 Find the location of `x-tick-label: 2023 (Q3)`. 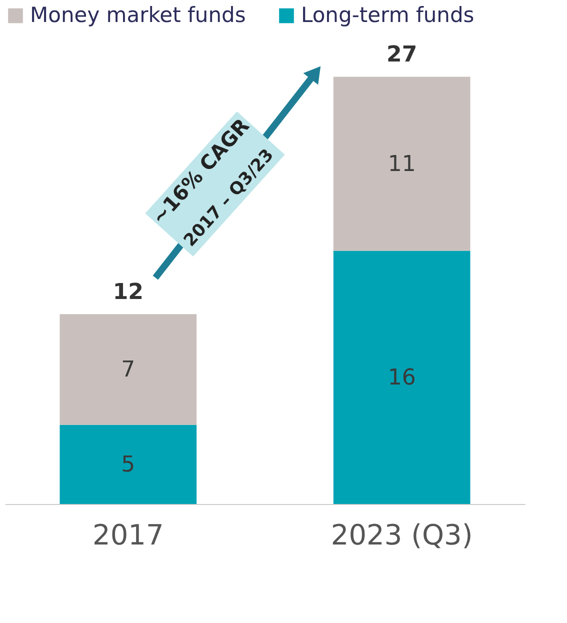

x-tick-label: 2023 (Q3) is located at coordinates (401, 535).